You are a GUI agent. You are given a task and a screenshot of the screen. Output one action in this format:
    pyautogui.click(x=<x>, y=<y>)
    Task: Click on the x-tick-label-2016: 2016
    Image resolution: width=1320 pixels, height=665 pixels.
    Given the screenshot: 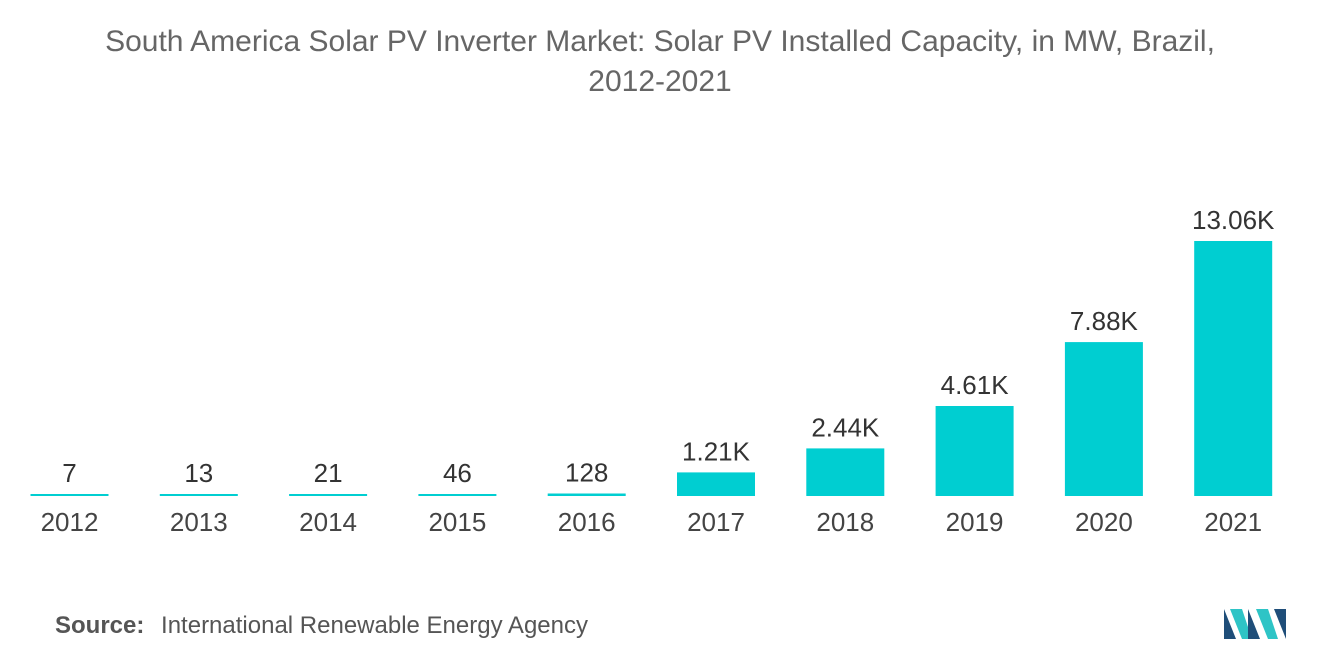 What is the action you would take?
    pyautogui.click(x=587, y=522)
    